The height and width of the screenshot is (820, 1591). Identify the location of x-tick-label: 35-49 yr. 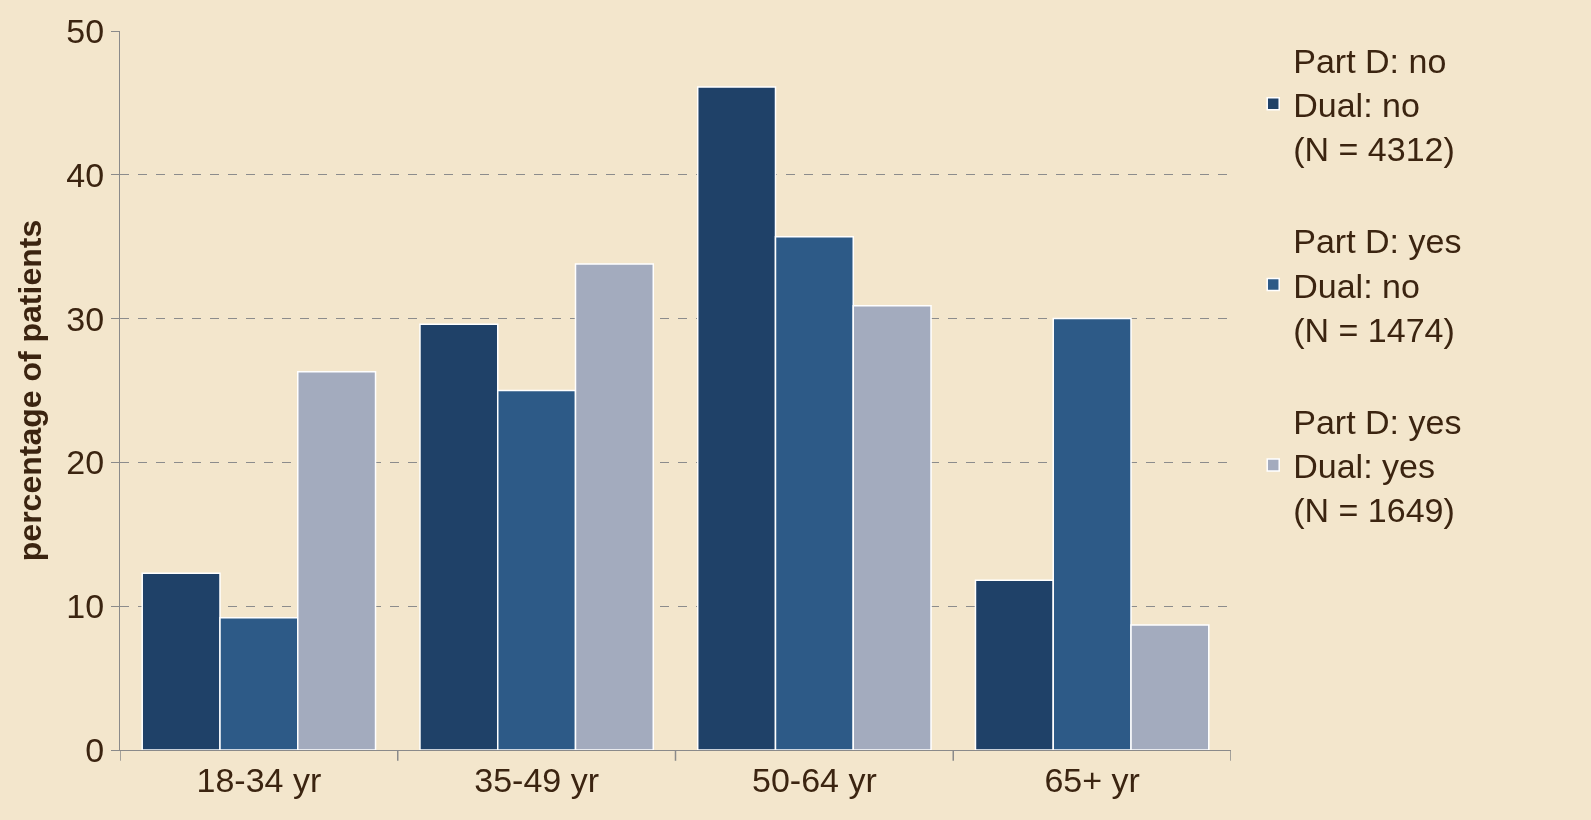
(536, 779).